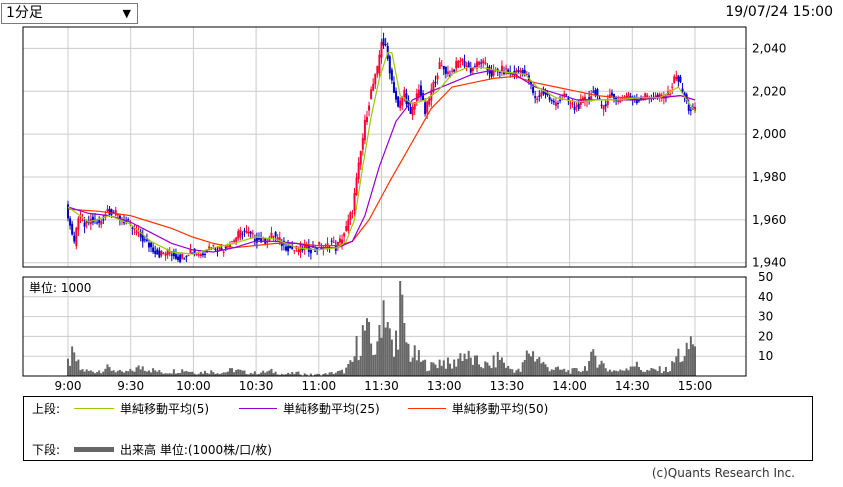  Describe the element at coordinates (765, 277) in the screenshot. I see `volume-y-tick-label: 50` at that location.